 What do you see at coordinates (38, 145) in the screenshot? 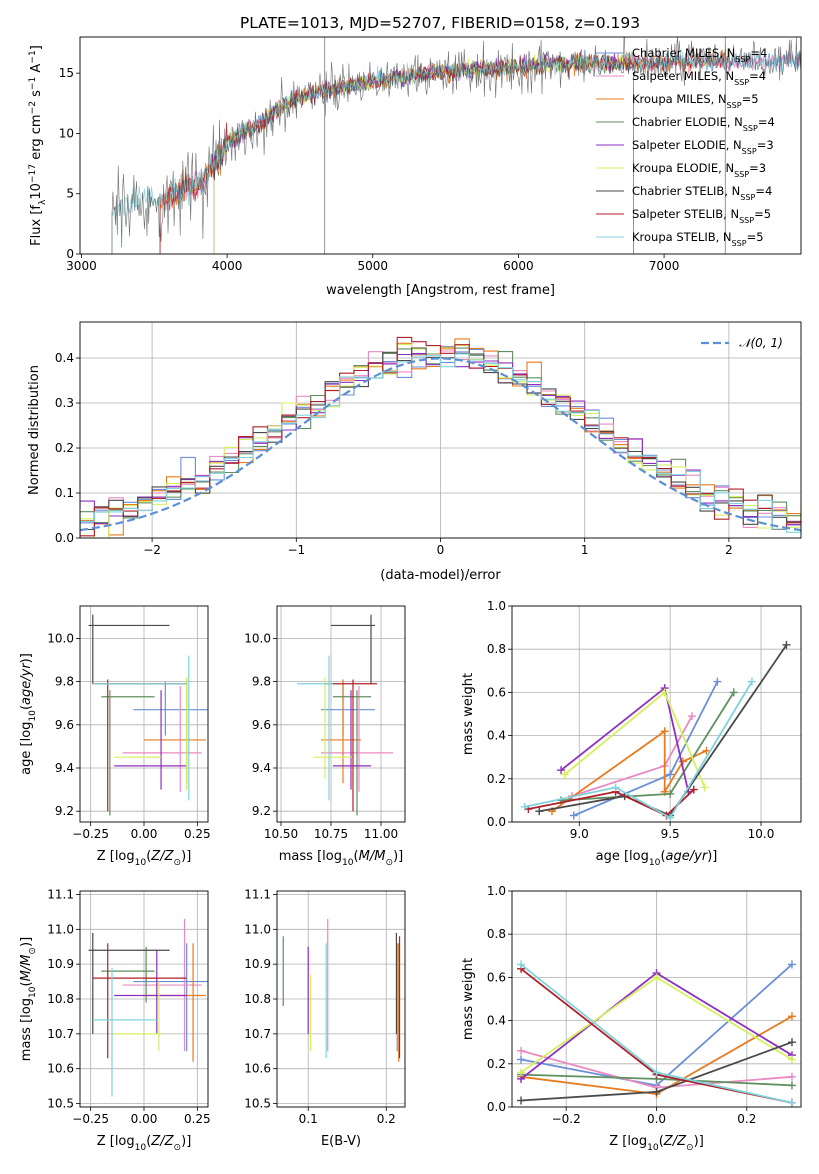
I see `y-axis-label: Flux [fλ10−17 erg cm−2 s−1 A−1]` at bounding box center [38, 145].